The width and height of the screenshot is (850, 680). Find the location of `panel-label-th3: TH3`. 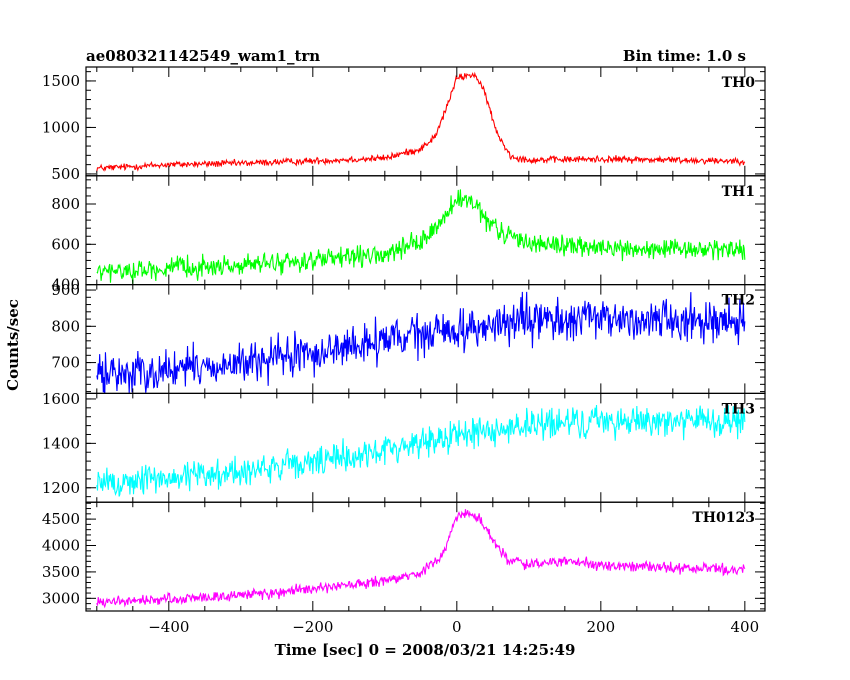

panel-label-th3: TH3 is located at coordinates (738, 409).